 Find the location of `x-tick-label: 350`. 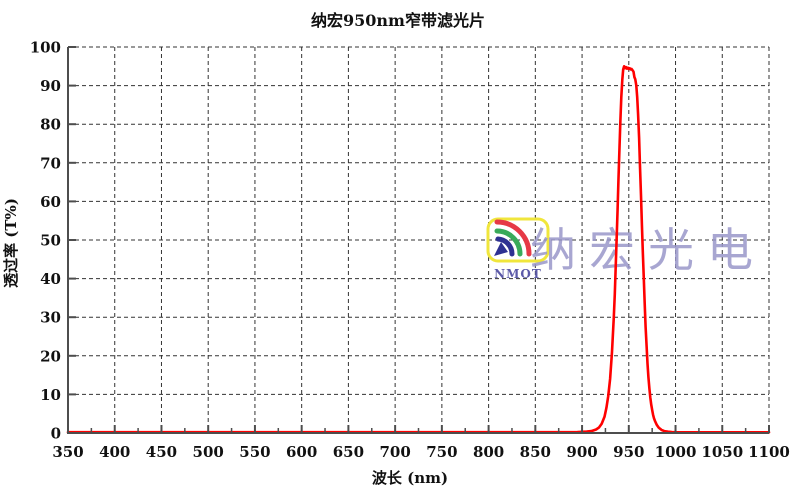

x-tick-label: 350 is located at coordinates (67, 452).